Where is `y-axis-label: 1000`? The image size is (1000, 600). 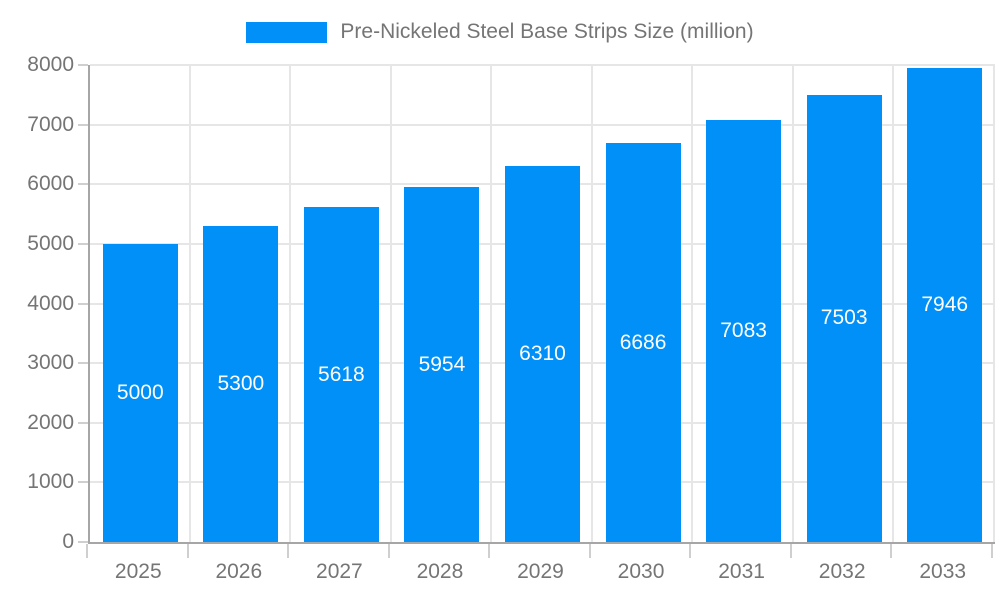 y-axis-label: 1000 is located at coordinates (50, 482).